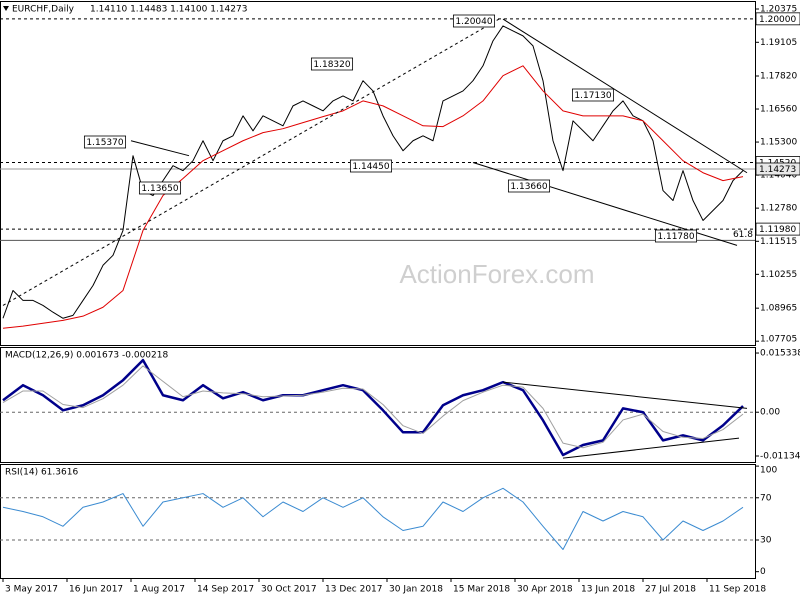 The width and height of the screenshot is (800, 600). What do you see at coordinates (31, 590) in the screenshot?
I see `x-tick-label: 3 May 2017` at bounding box center [31, 590].